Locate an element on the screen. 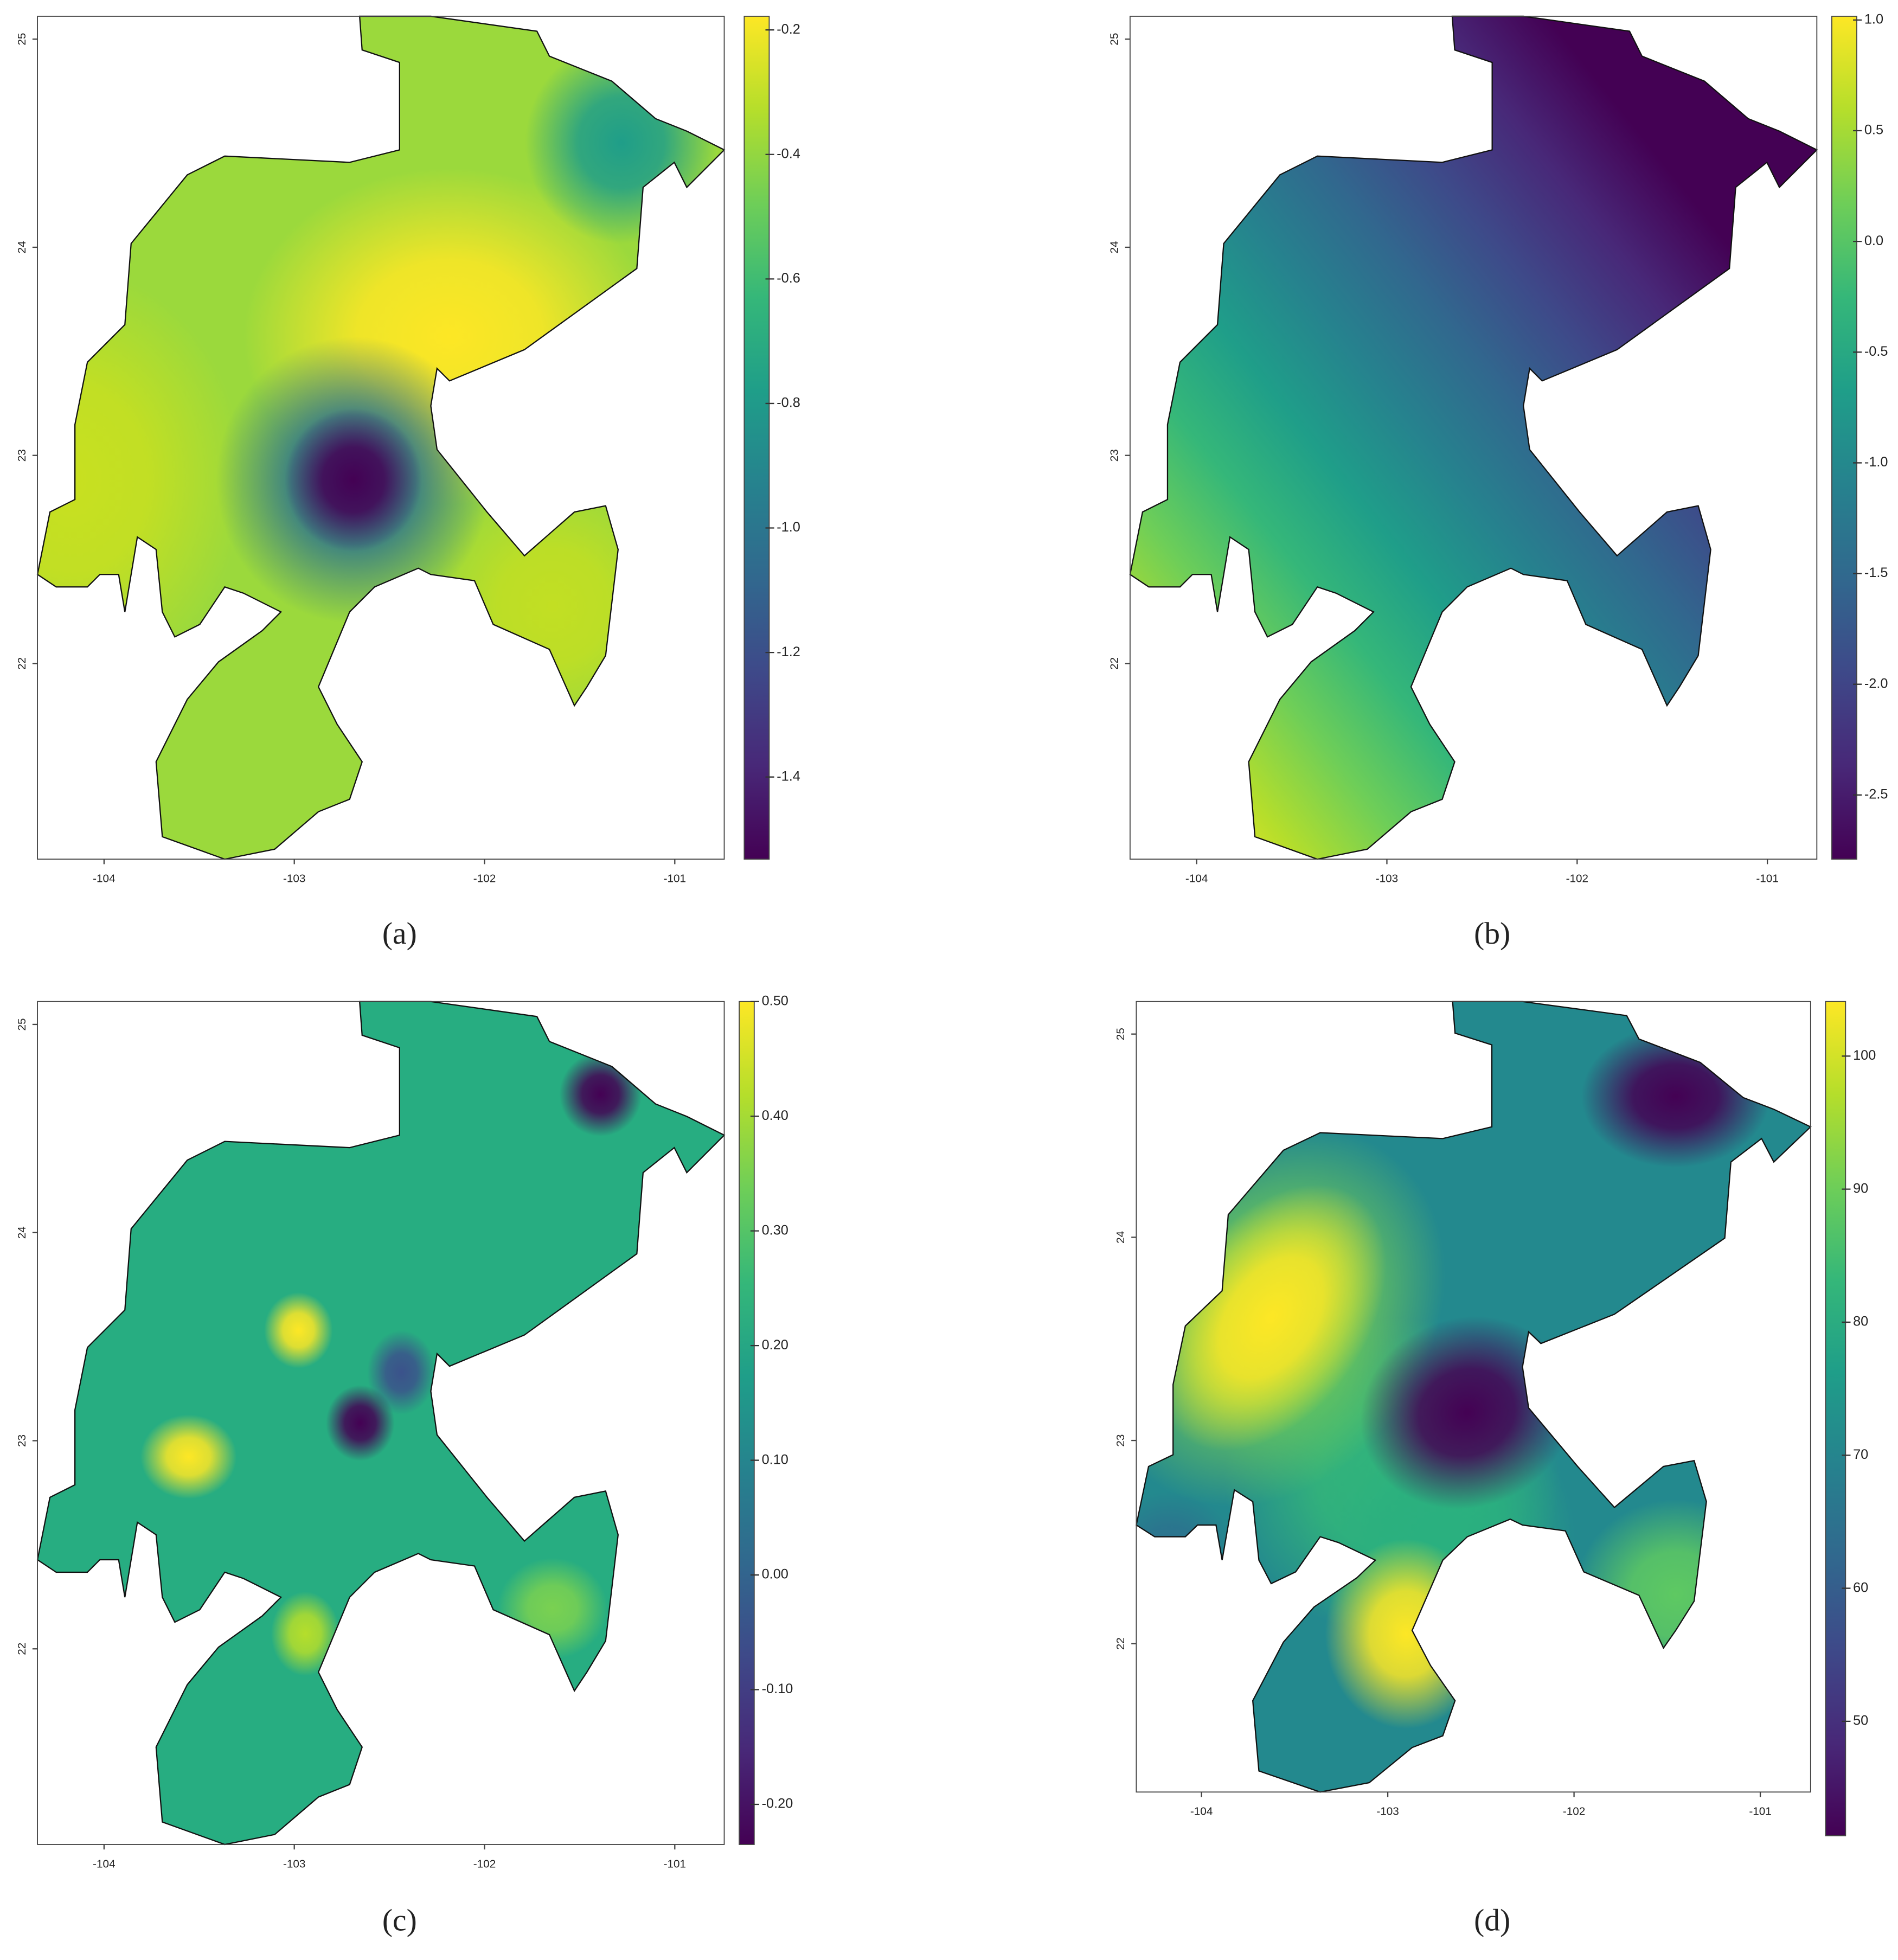 Image resolution: width=1898 pixels, height=1960 pixels. colorbar-tick-label: -0.8 is located at coordinates (788, 403).